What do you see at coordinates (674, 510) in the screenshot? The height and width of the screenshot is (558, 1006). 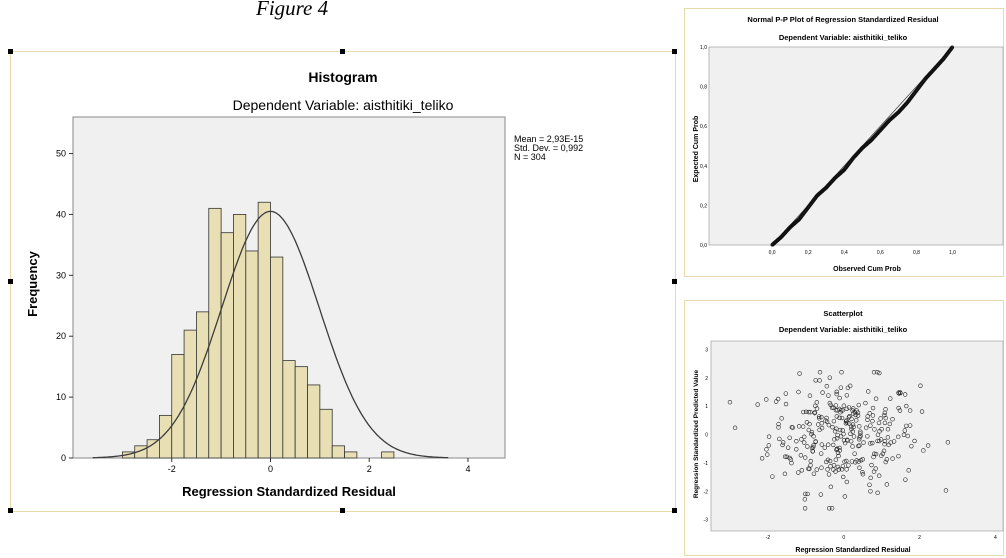 I see `resize-handle-bottom-right` at bounding box center [674, 510].